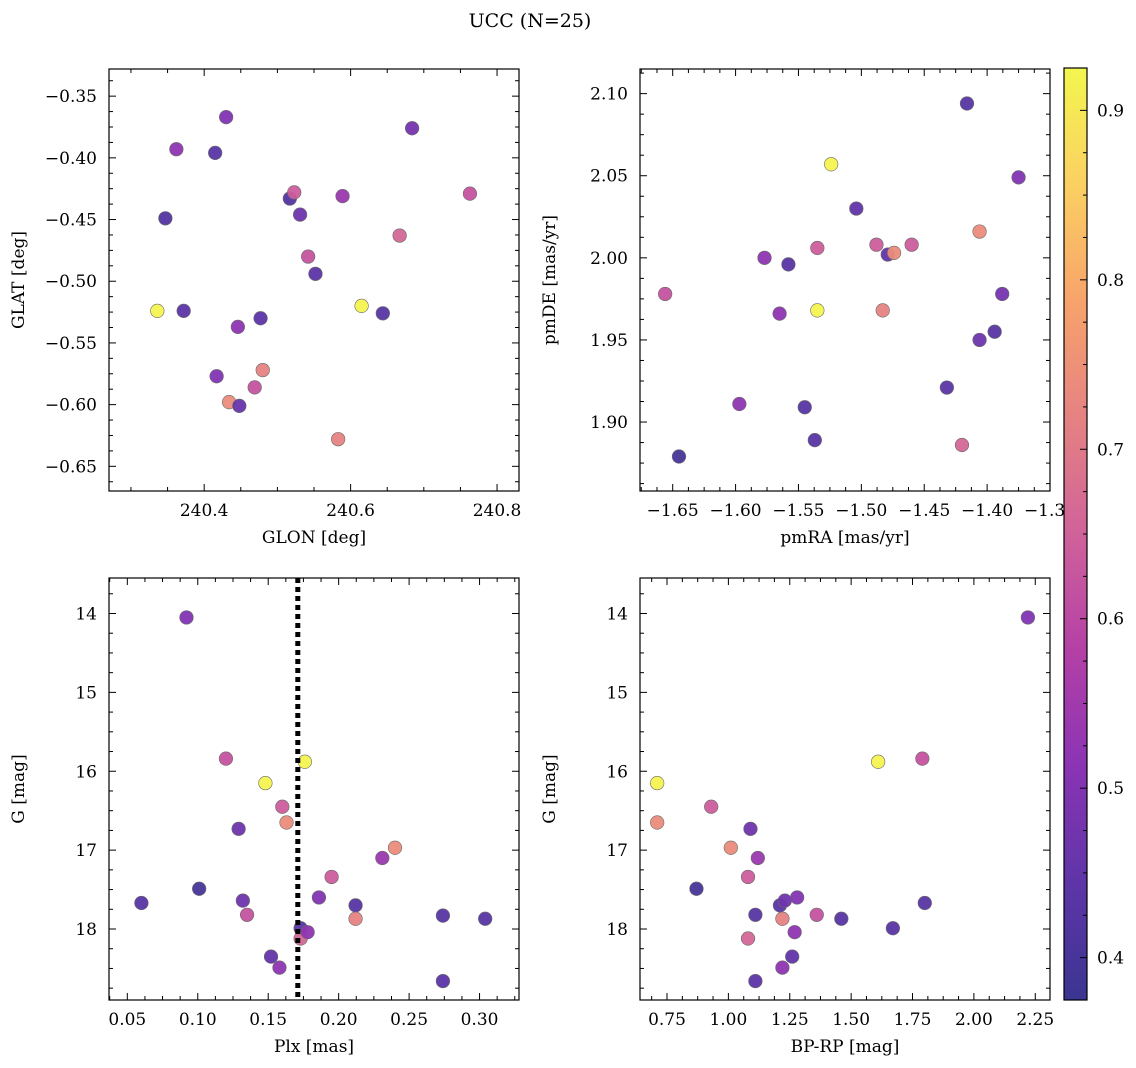 The image size is (1136, 1068). What do you see at coordinates (617, 772) in the screenshot?
I see `y-tick-label: 16` at bounding box center [617, 772].